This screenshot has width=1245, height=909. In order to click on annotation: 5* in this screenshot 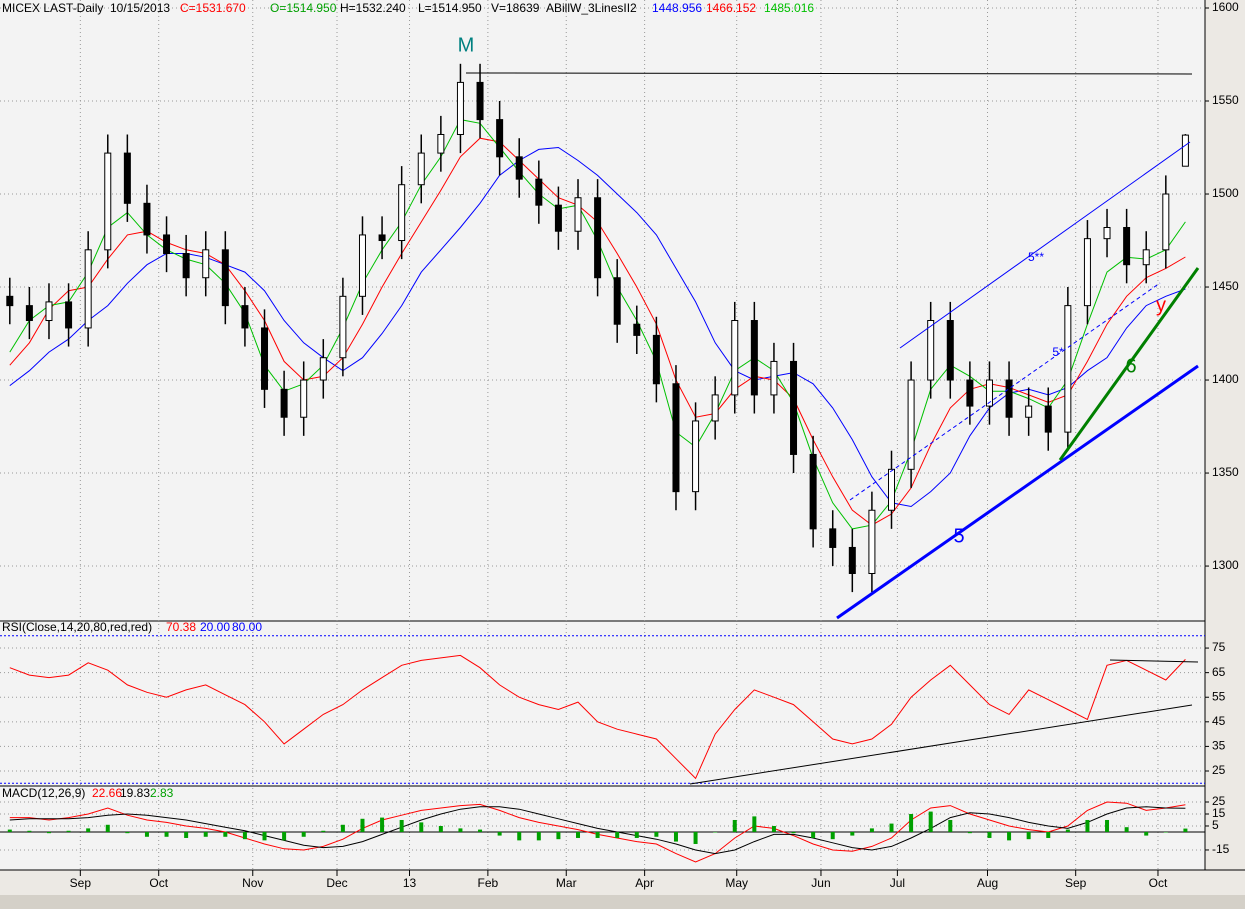, I will do `click(1058, 352)`.